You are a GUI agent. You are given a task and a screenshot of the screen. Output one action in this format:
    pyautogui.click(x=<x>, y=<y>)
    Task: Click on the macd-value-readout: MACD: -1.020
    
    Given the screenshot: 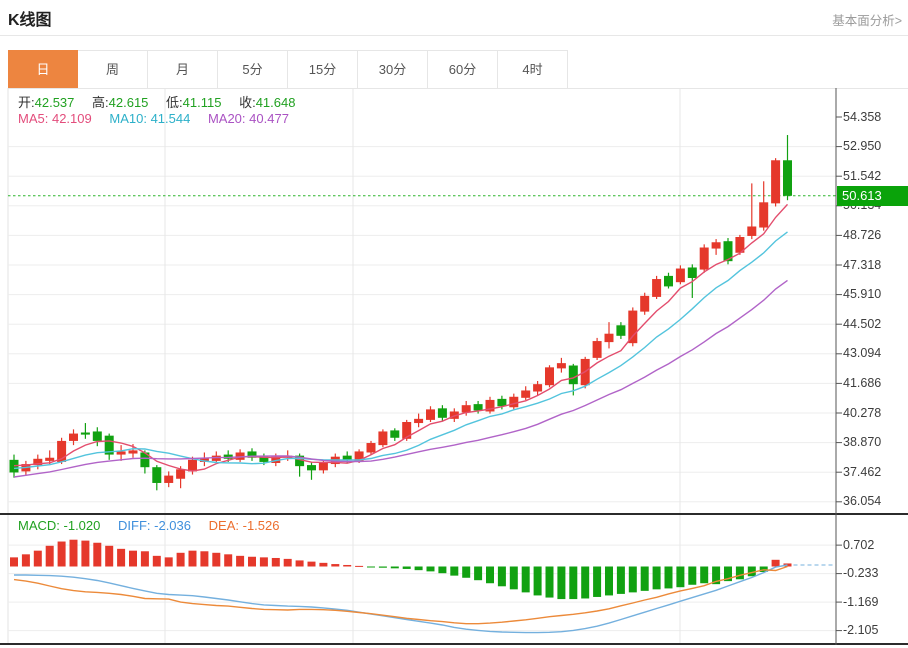 What is the action you would take?
    pyautogui.click(x=59, y=525)
    